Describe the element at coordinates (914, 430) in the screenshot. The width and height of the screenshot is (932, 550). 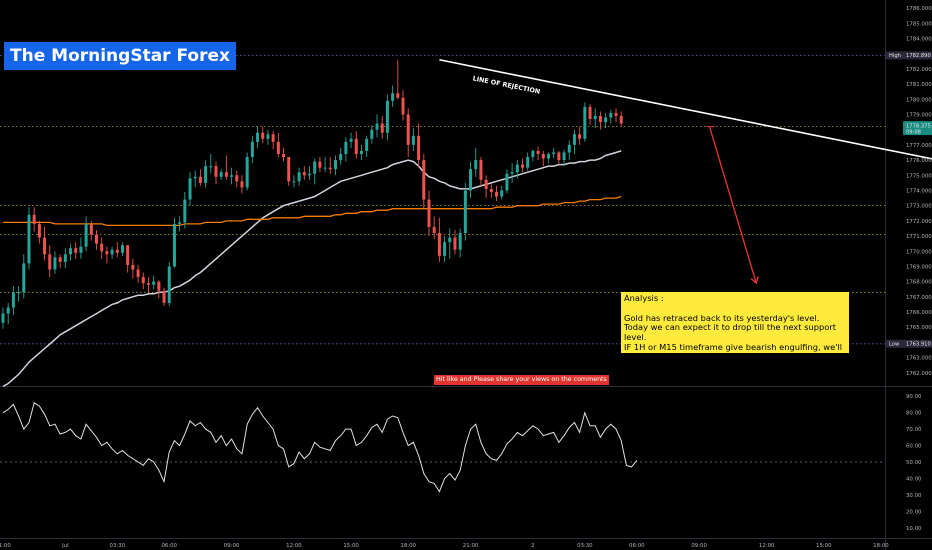
I see `rsi-tick-label: 70.00` at that location.